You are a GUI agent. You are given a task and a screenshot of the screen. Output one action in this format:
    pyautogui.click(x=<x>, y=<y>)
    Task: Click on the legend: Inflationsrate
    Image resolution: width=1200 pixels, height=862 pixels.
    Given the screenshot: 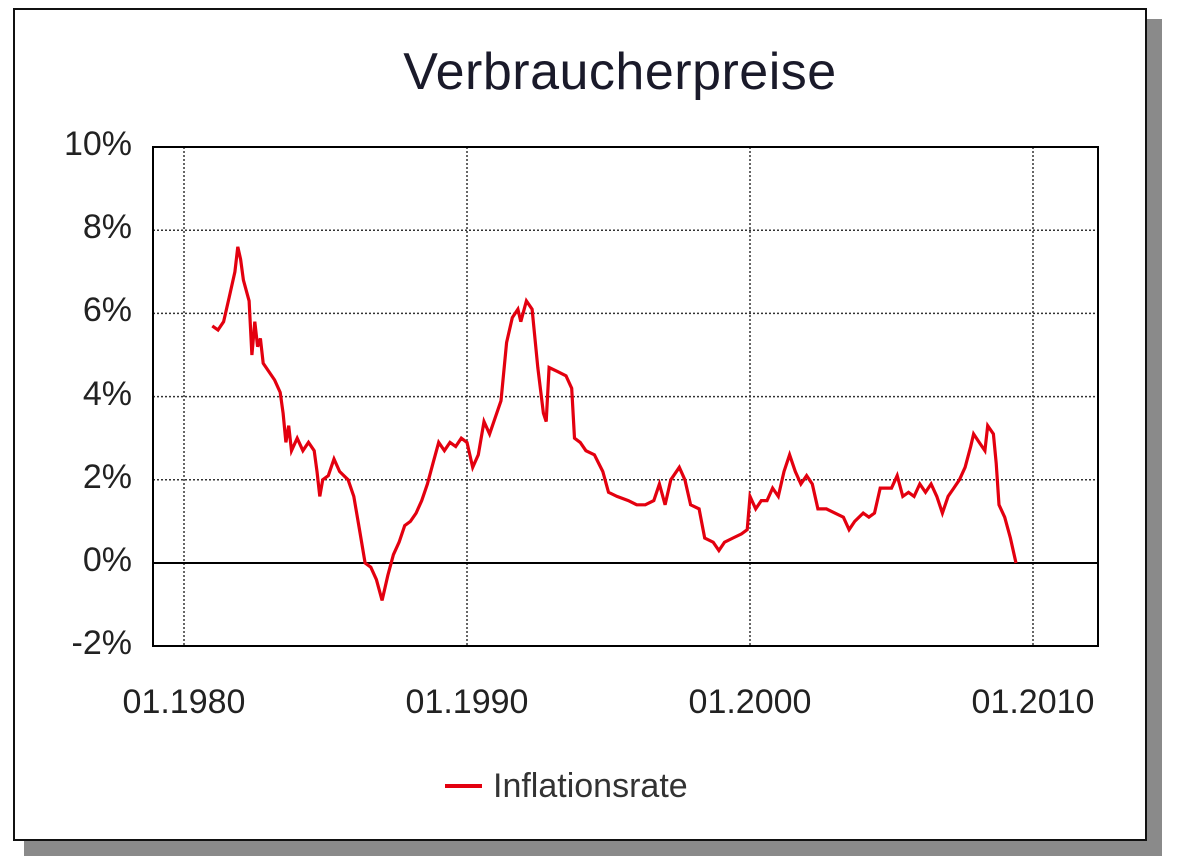 What is the action you would take?
    pyautogui.click(x=566, y=786)
    